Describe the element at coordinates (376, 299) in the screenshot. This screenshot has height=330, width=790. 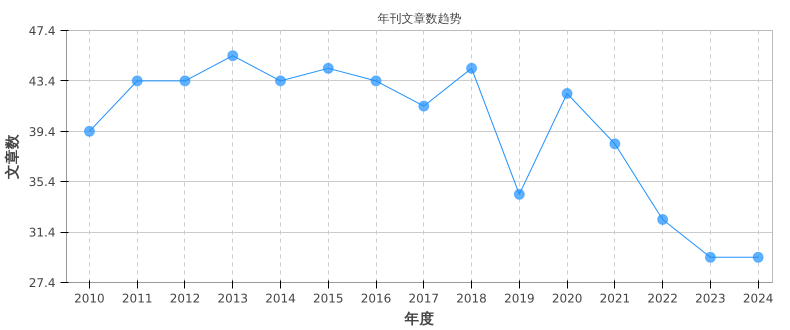
I see `x-tick-label: 2016` at that location.